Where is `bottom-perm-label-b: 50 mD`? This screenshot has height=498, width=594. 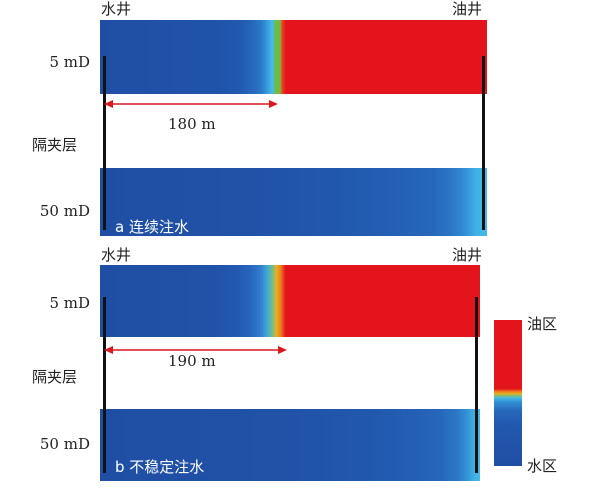 bottom-perm-label-b: 50 mD is located at coordinates (64, 444).